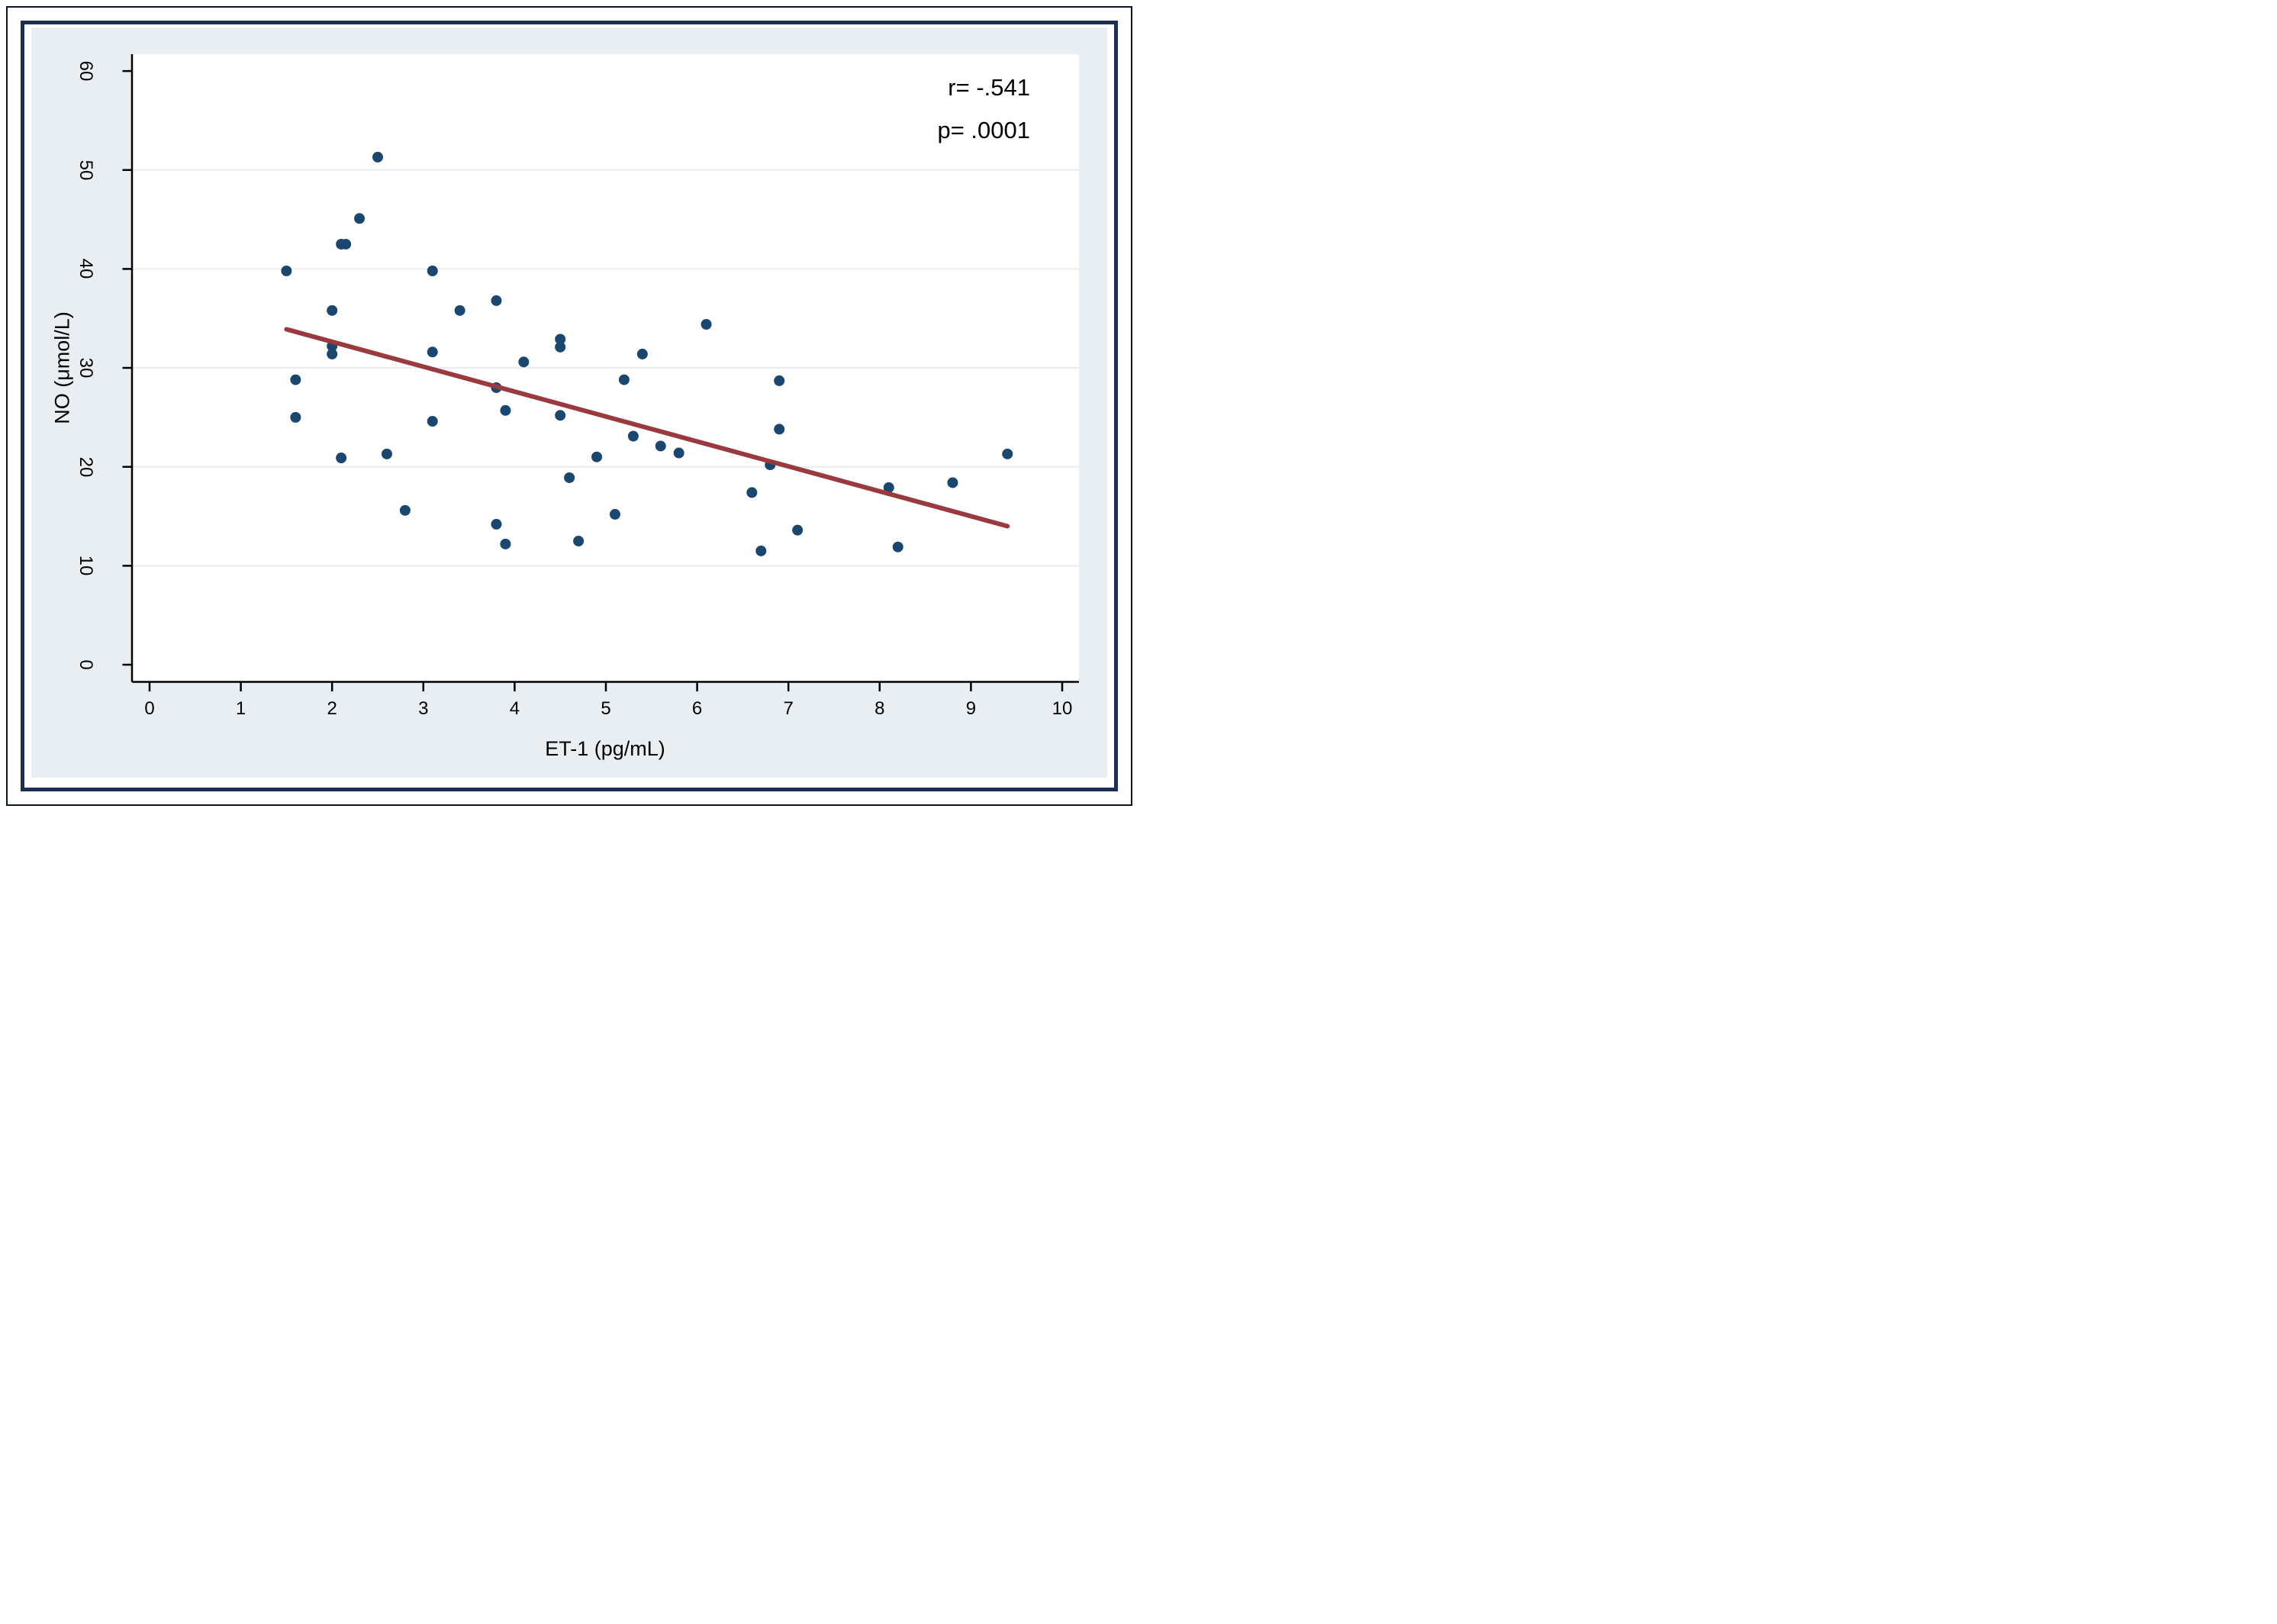 Image resolution: width=2277 pixels, height=1624 pixels. Describe the element at coordinates (788, 708) in the screenshot. I see `x-tick-label: 7` at that location.